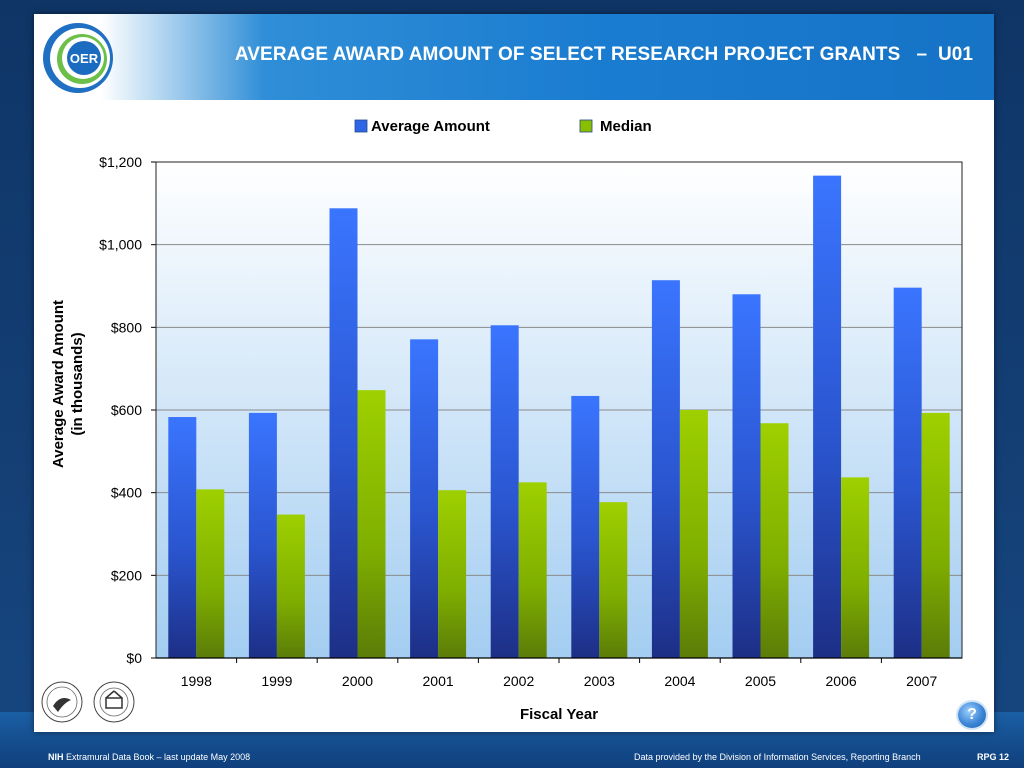  What do you see at coordinates (679, 681) in the screenshot?
I see `x-tick-label: 2004` at bounding box center [679, 681].